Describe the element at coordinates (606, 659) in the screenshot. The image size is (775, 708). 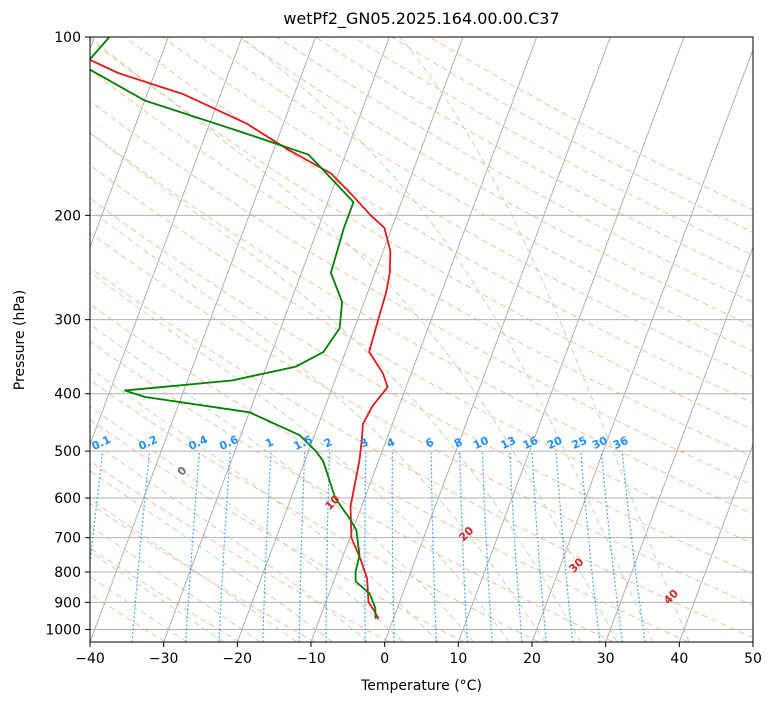
I see `x-tick-label: 30` at that location.